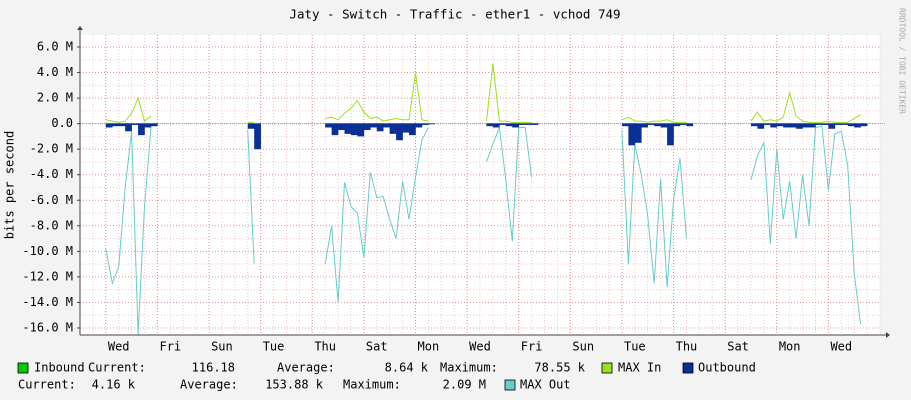 This screenshot has height=400, width=911. What do you see at coordinates (55, 98) in the screenshot?
I see `y-tick-label: 2.0 M` at bounding box center [55, 98].